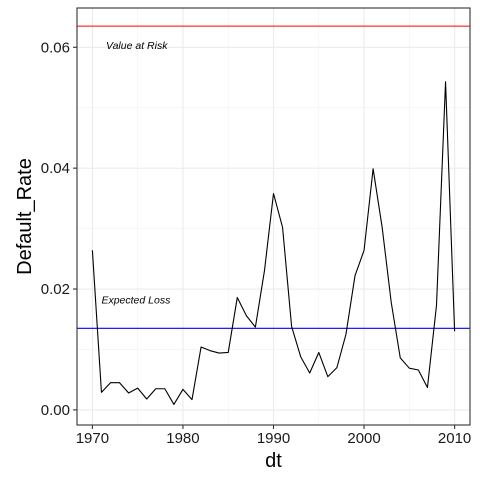 The height and width of the screenshot is (480, 480). I want to click on value-at-risk-label: Value at Risk, so click(137, 46).